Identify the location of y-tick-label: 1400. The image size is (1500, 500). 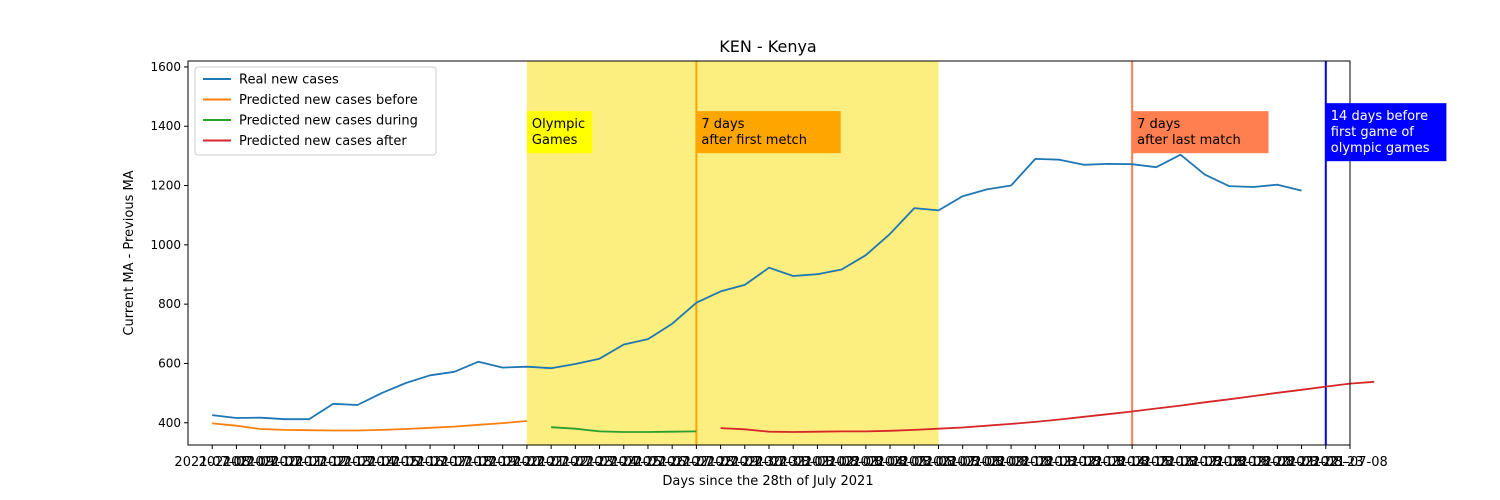
(165, 126).